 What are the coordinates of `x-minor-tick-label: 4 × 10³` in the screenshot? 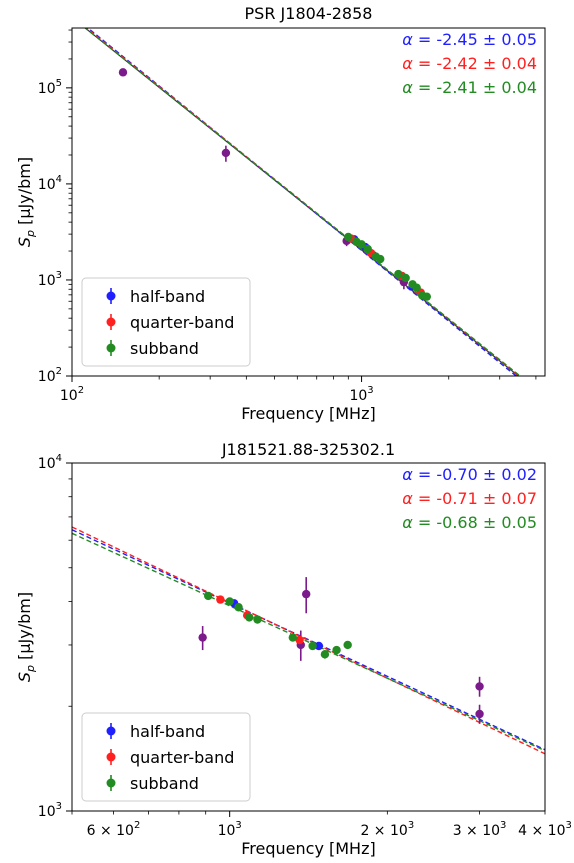 It's located at (545, 829).